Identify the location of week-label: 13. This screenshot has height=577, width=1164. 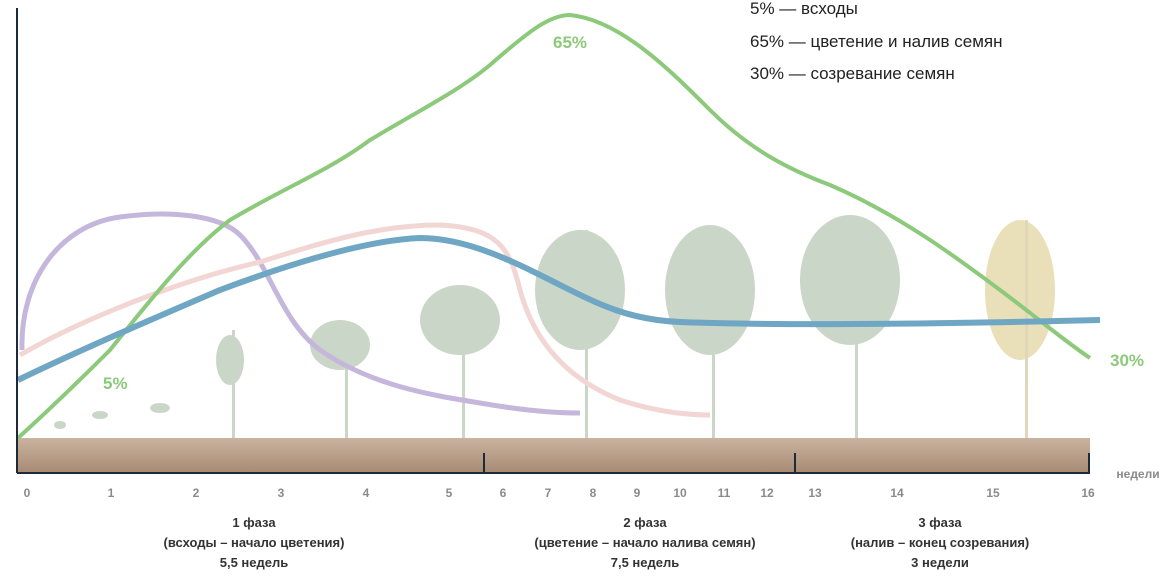
(815, 493).